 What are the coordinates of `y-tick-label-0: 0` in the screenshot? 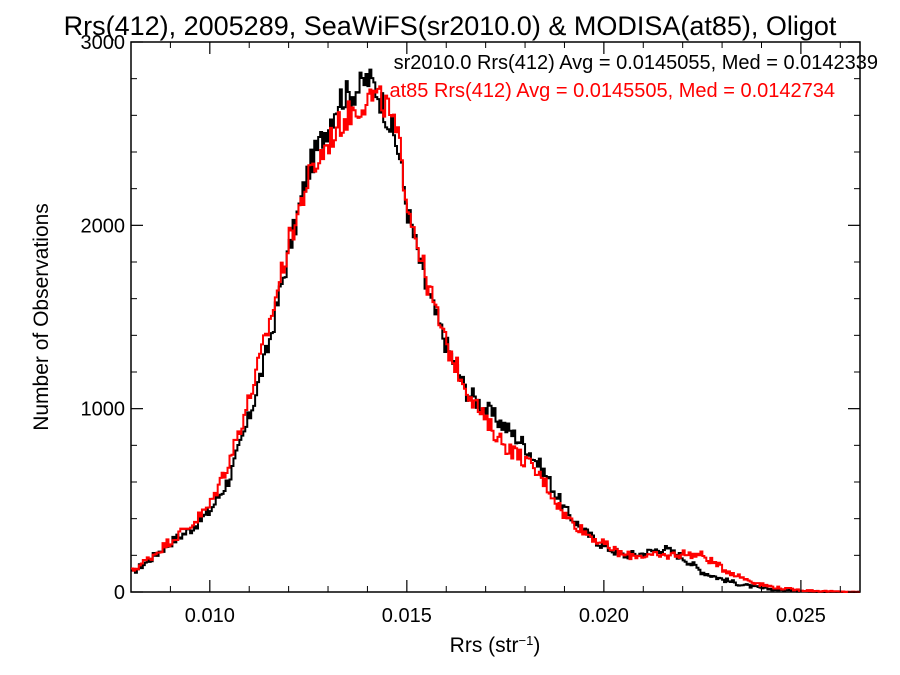 It's located at (119, 593).